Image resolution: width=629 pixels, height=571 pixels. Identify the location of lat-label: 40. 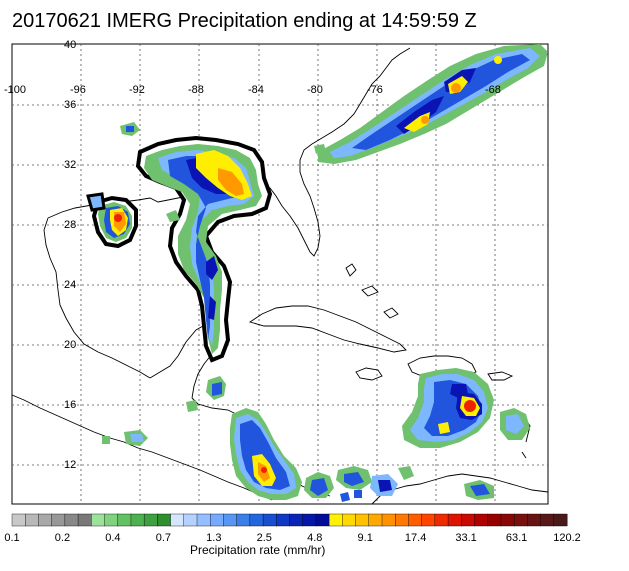
(70, 45).